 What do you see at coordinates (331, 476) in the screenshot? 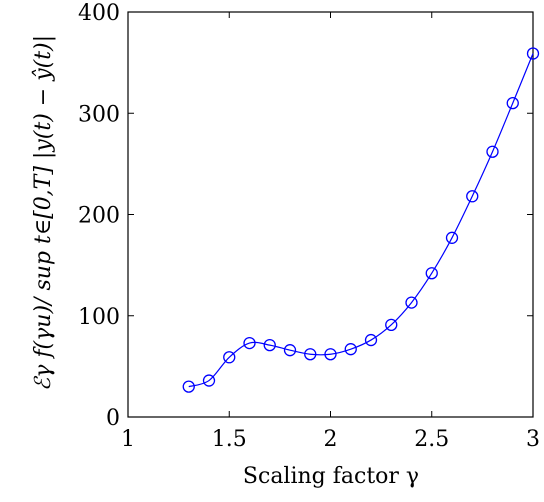
I see `x-axis-label: Scaling factor γ` at bounding box center [331, 476].